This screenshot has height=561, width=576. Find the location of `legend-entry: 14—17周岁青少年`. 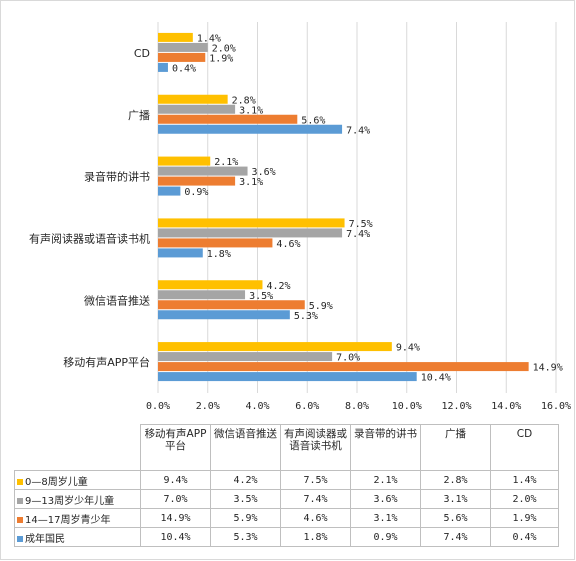

legend-entry: 14—17周岁青少年 is located at coordinates (77, 518).